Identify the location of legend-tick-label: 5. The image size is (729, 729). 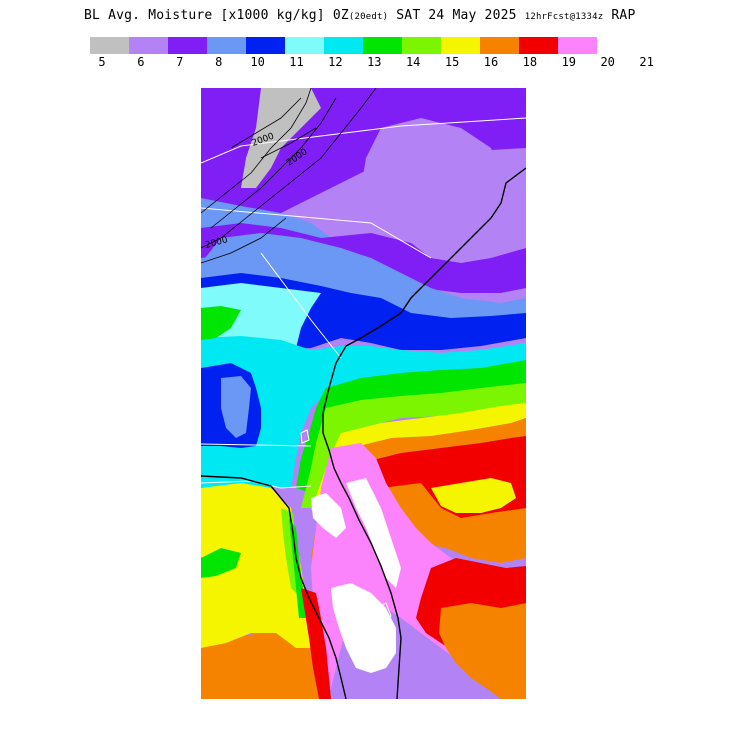
(102, 62).